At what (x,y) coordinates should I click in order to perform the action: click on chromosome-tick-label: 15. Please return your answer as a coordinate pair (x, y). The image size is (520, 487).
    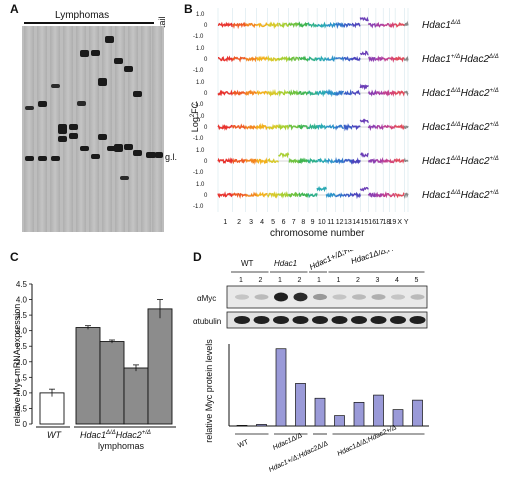
    Looking at the image, I should click on (365, 222).